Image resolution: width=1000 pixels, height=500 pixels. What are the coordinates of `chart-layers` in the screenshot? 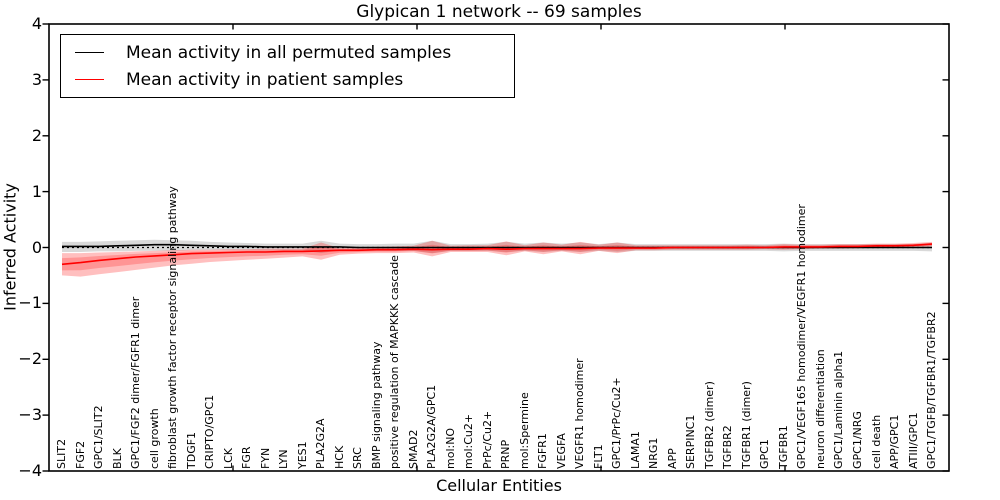 It's located at (497, 258).